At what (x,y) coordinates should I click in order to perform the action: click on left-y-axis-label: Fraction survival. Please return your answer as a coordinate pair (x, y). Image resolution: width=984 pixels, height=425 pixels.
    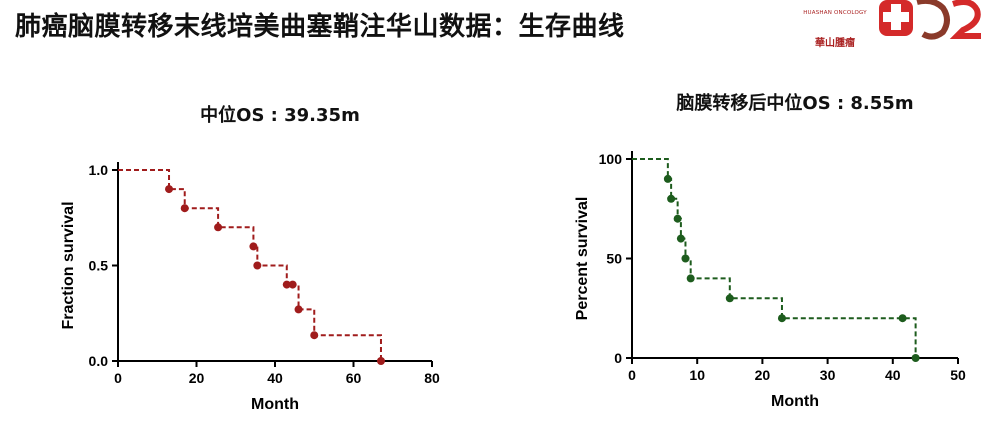
    Looking at the image, I should click on (68, 265).